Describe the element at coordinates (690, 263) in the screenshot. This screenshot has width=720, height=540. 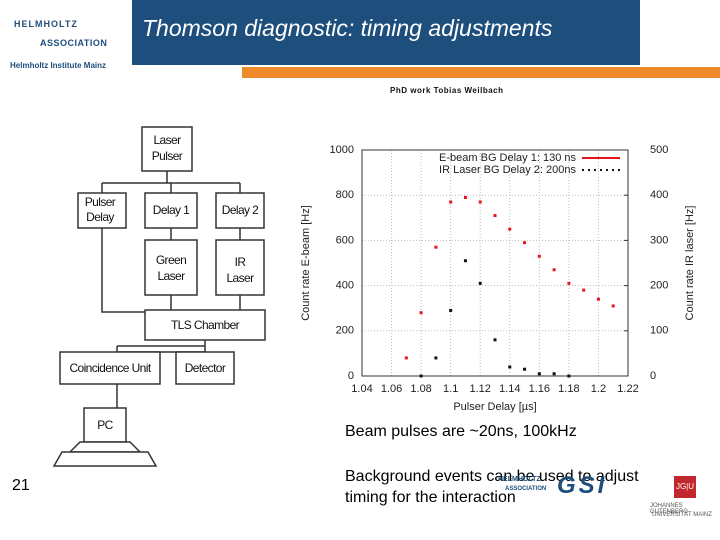
I see `y2-axis-label: Count rate IR laser [Hz]` at that location.